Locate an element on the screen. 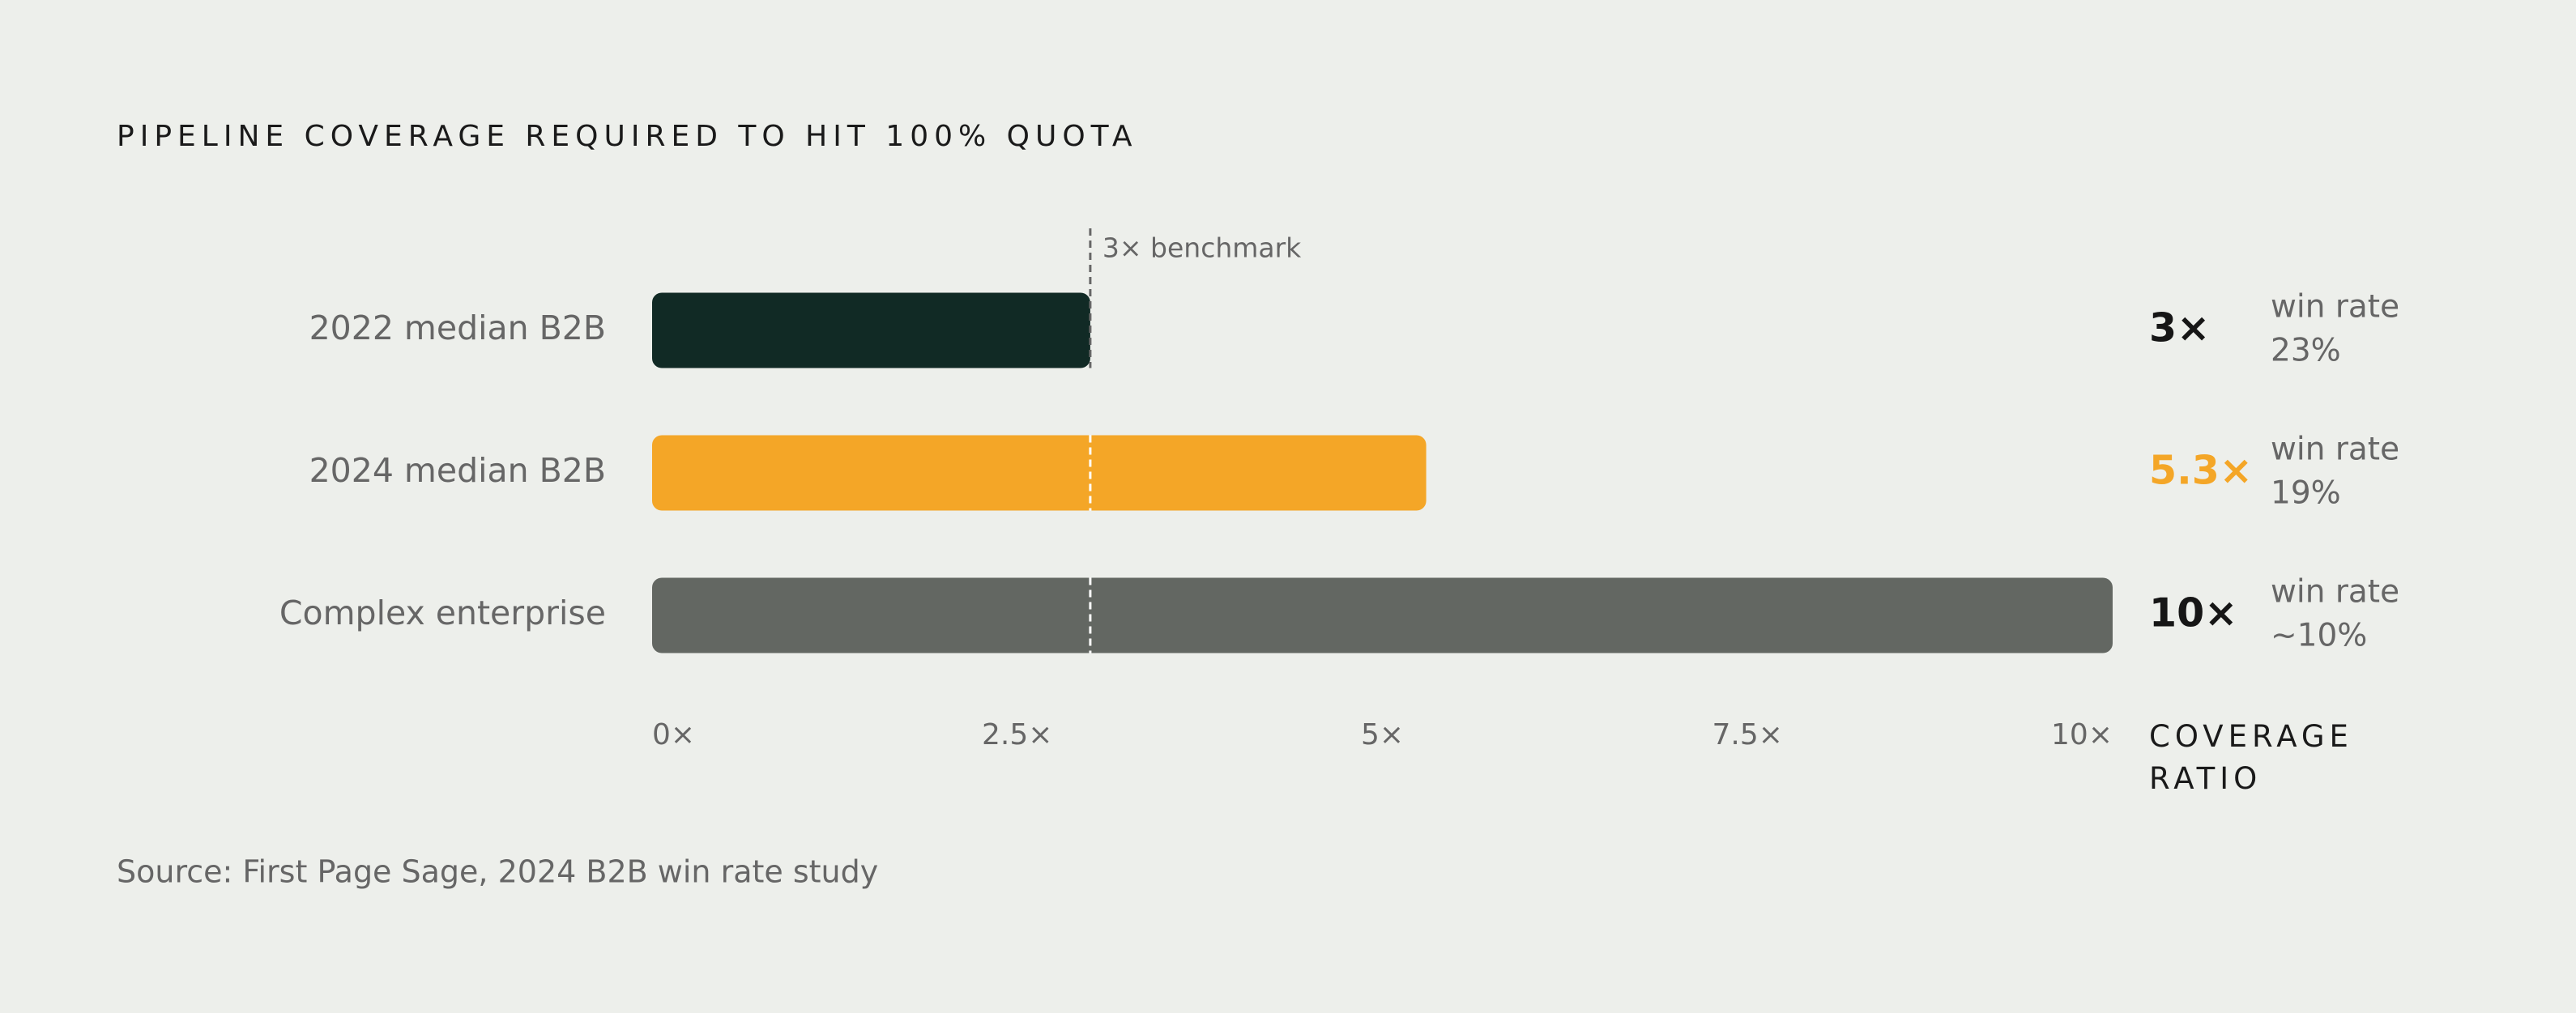  benchmark-label: 3× benchmark is located at coordinates (1202, 248).